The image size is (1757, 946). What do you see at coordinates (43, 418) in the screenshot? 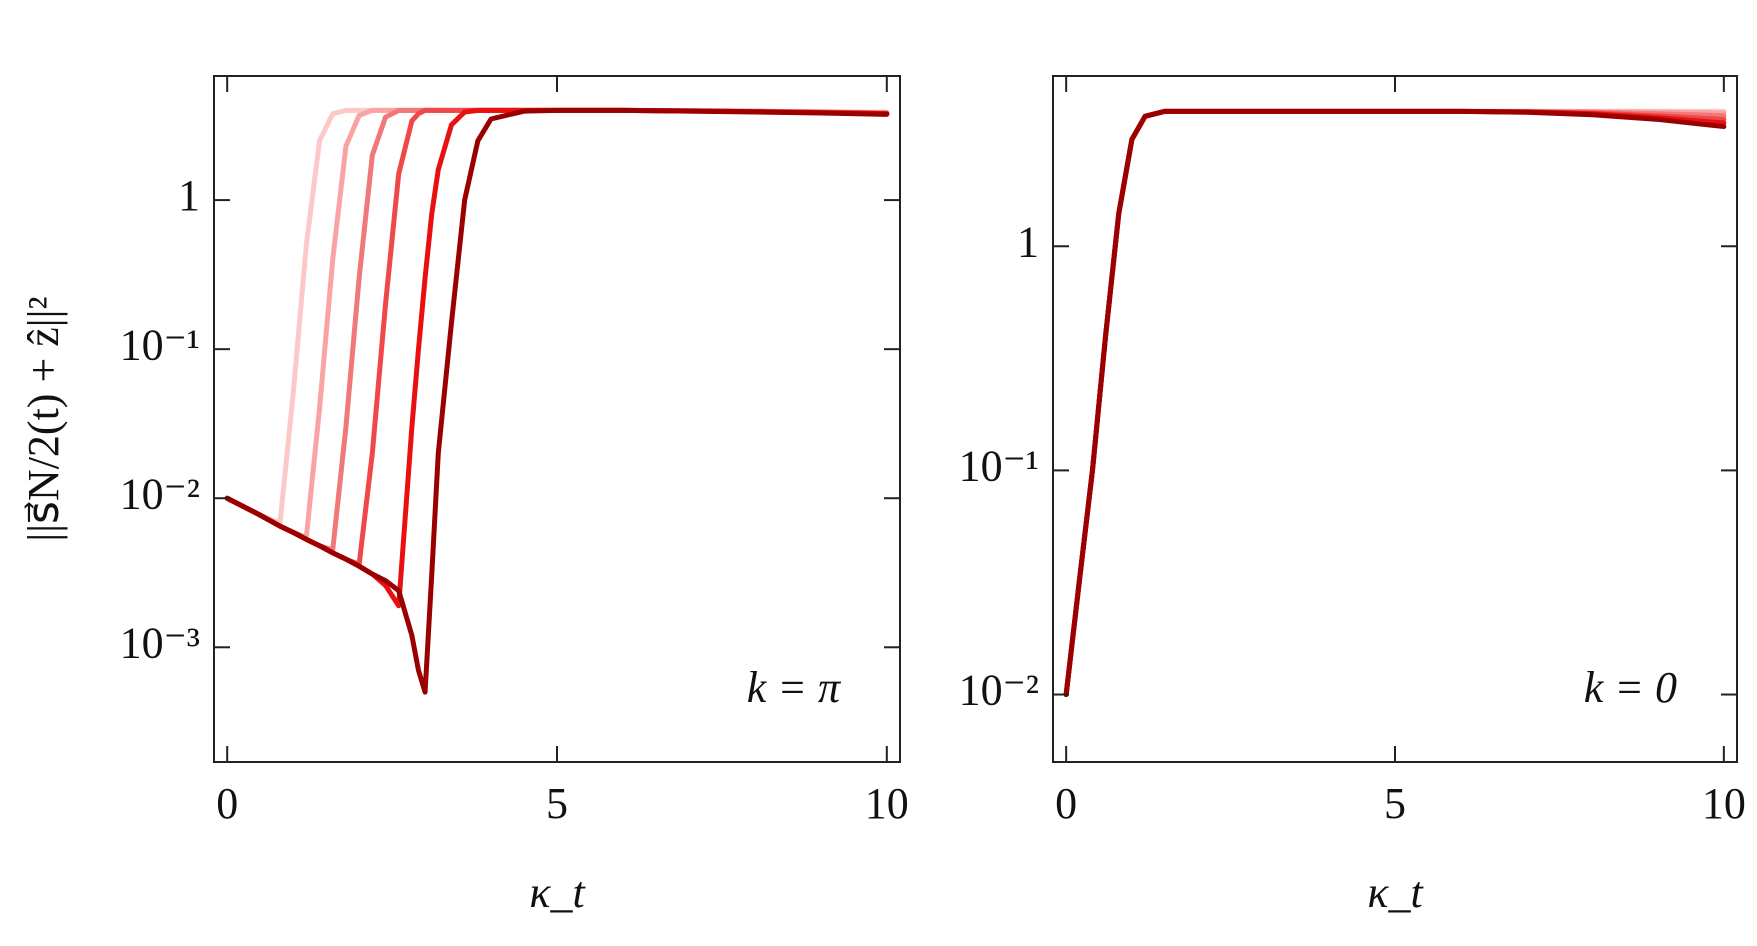
I see `y-axis-label: ||s⃗N/2(t) + ẑ||²` at bounding box center [43, 418].